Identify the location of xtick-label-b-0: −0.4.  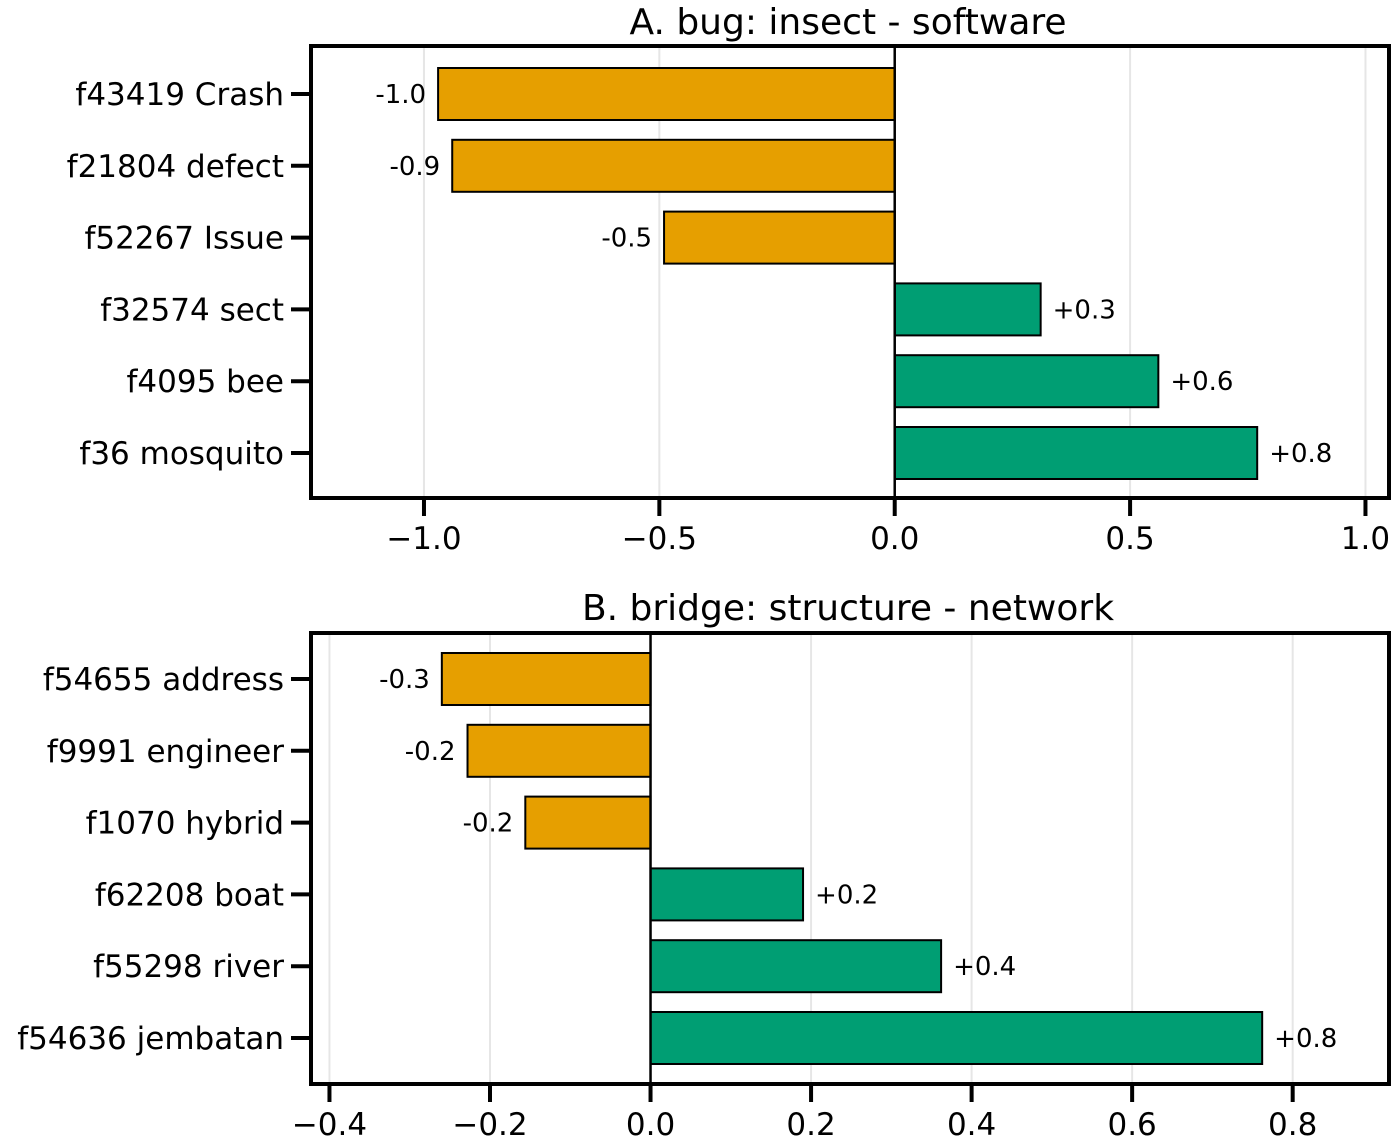
(329, 1125).